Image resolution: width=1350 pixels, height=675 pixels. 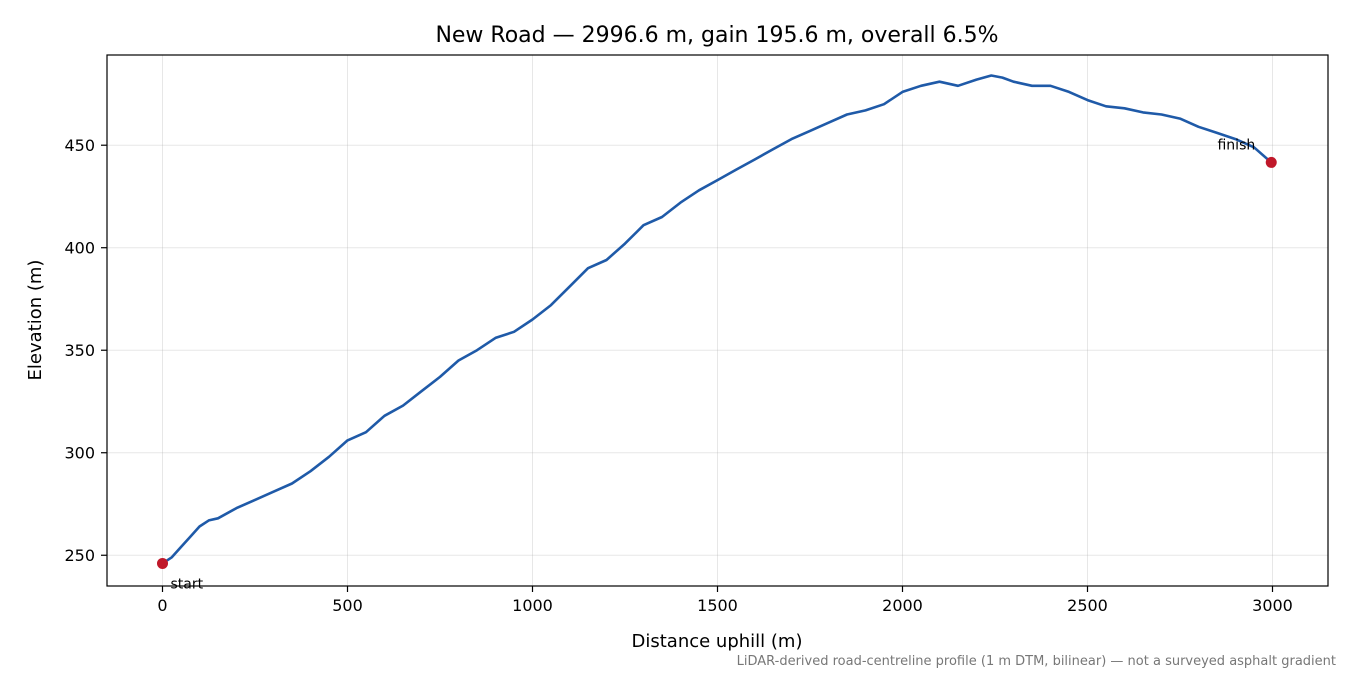 I want to click on x-tick-label: 0, so click(x=162, y=605).